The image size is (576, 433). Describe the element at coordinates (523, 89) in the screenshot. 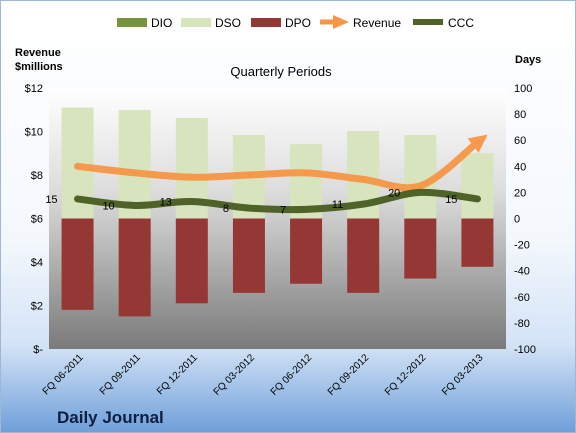

I see `right-tick-label: 100` at that location.